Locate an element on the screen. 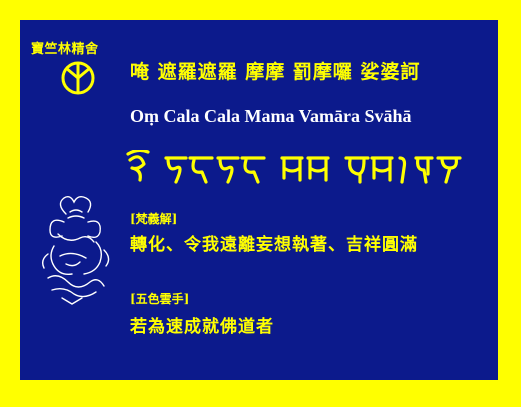  deity-figure-icon is located at coordinates (75, 250).